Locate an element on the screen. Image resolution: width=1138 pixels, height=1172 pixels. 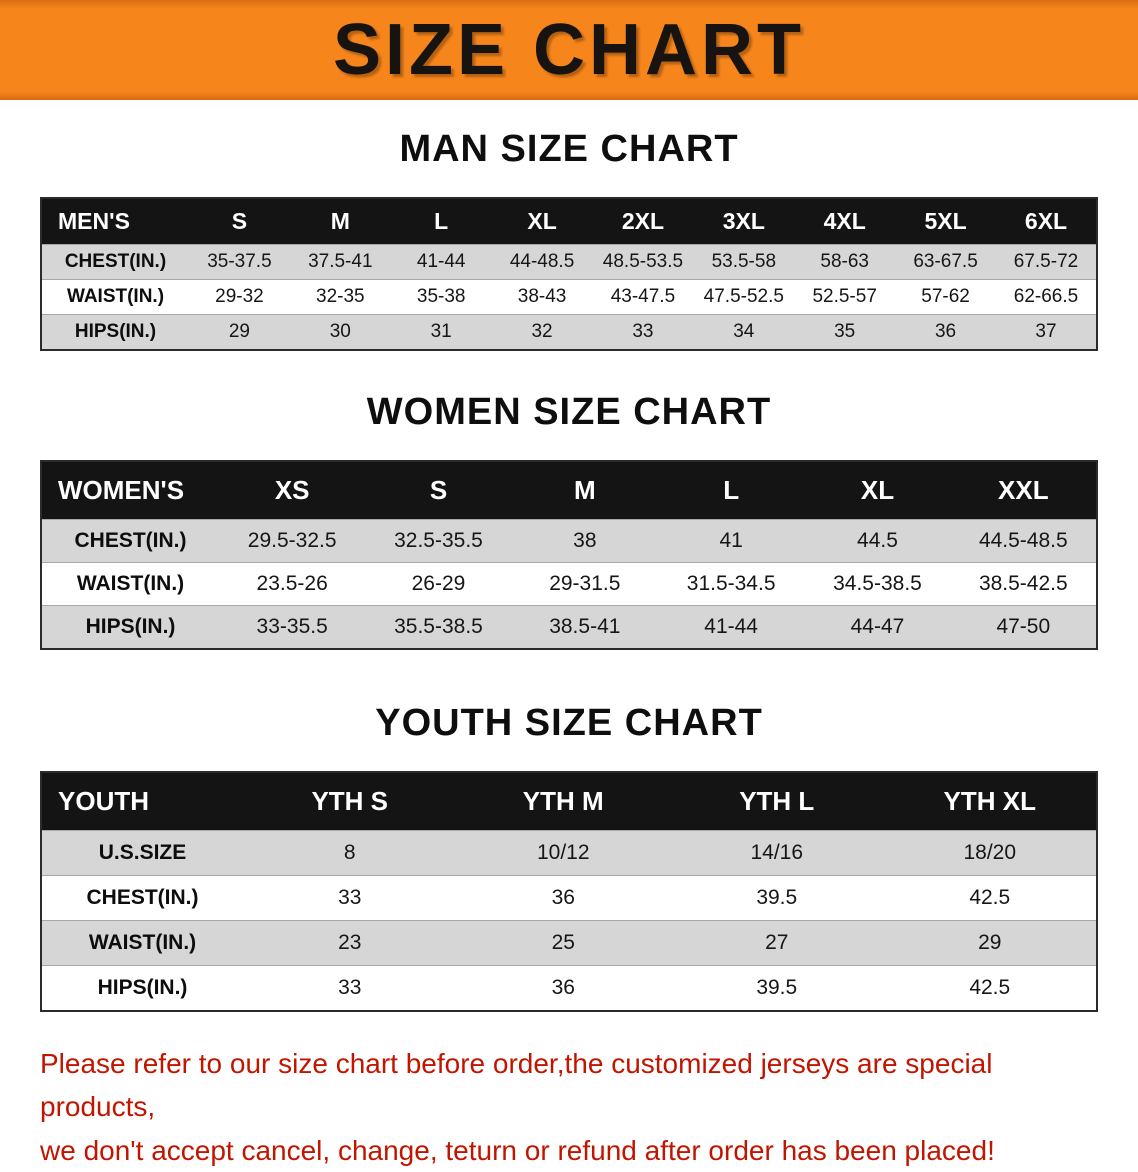
size-value: 32-35 is located at coordinates (340, 297).